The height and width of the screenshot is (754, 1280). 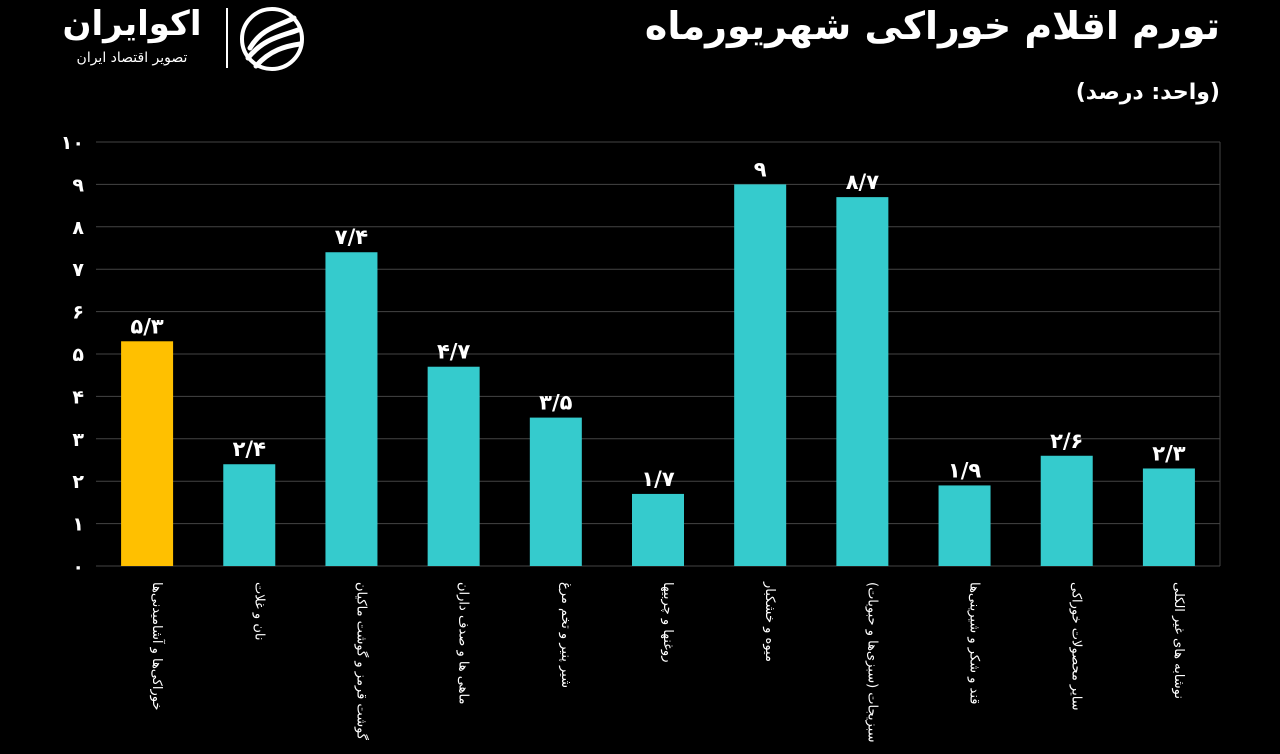 What do you see at coordinates (78, 313) in the screenshot?
I see `y-tick-label: ۶` at bounding box center [78, 313].